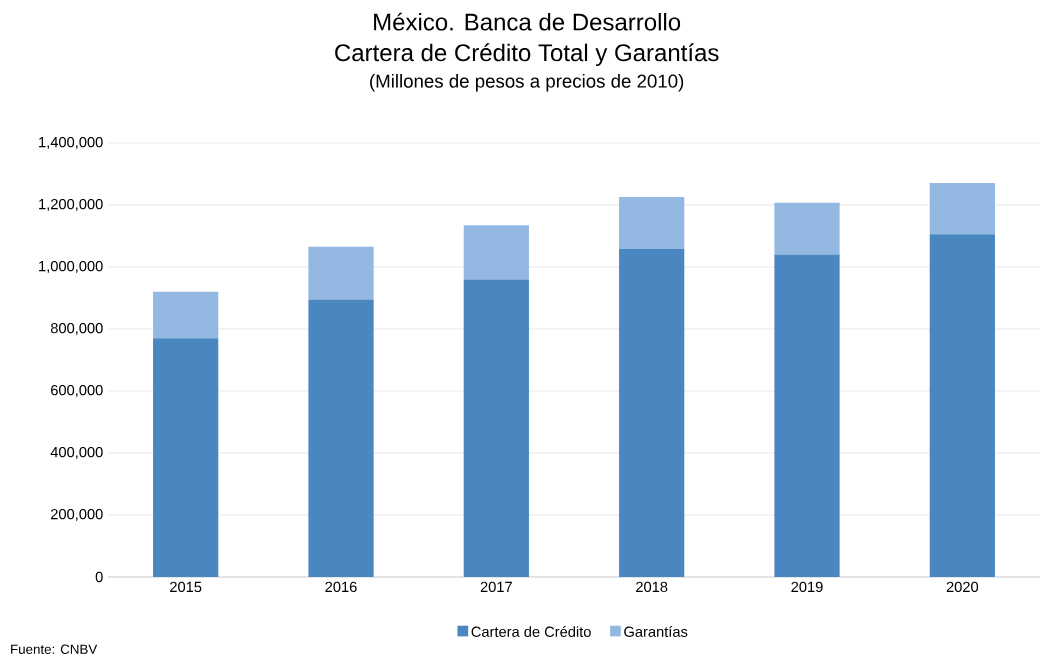 This screenshot has width=1055, height=660. Describe the element at coordinates (527, 21) in the screenshot. I see `chart-title: México. Banca de Desarrollo` at that location.